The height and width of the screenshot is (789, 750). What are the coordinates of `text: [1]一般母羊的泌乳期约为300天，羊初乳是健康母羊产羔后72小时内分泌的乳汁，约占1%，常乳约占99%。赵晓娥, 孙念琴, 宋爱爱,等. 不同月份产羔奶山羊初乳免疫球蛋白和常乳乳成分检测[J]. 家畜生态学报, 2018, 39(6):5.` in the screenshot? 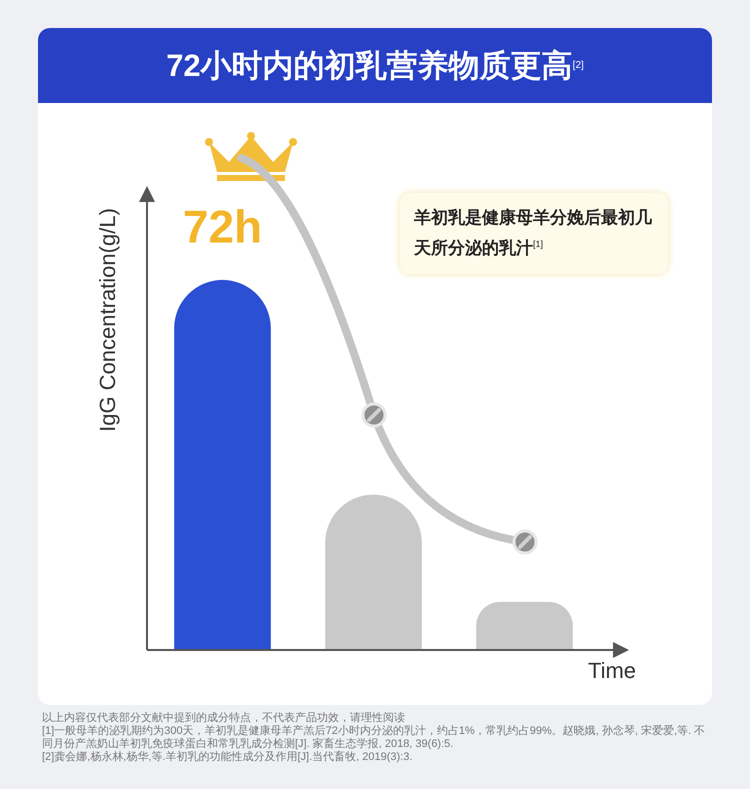 It's located at (374, 737).